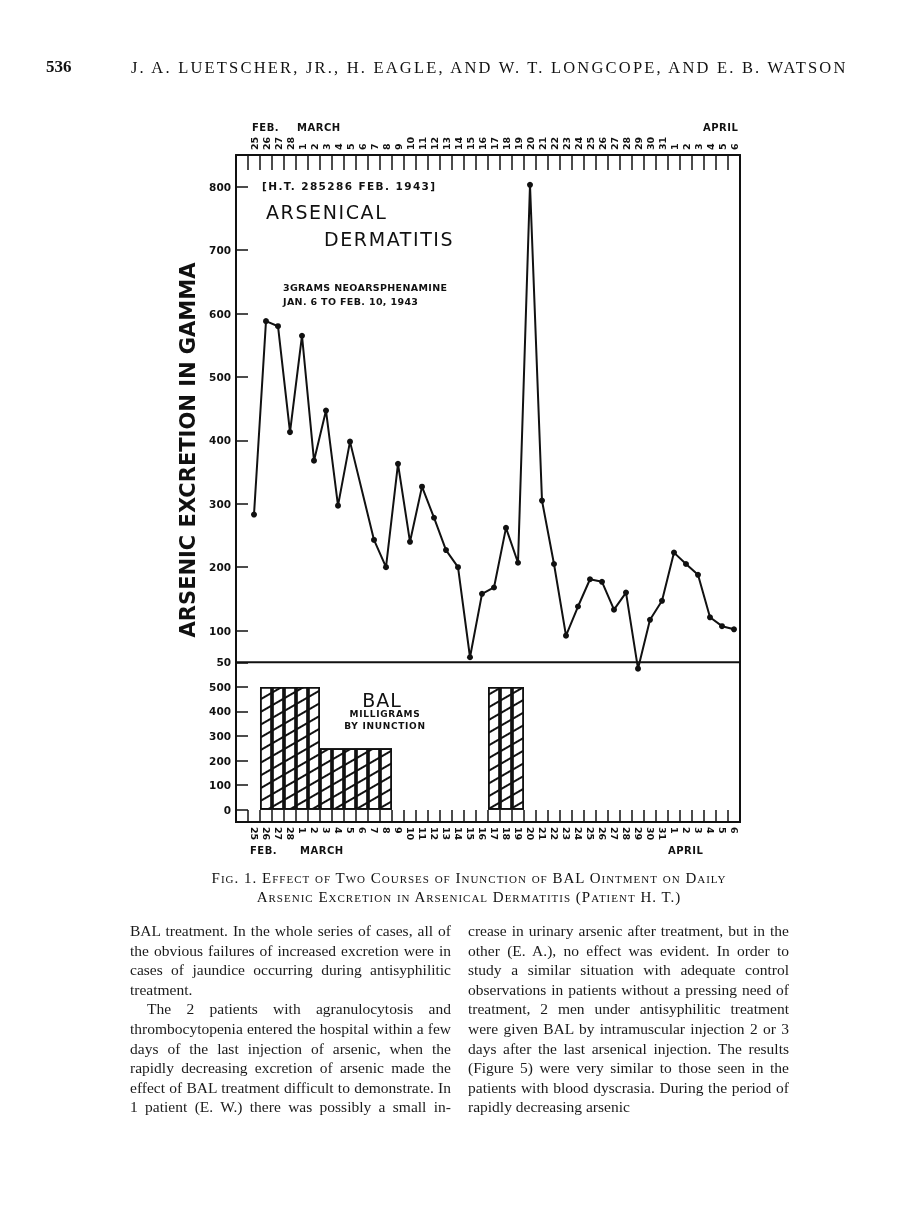 Image resolution: width=907 pixels, height=1228 pixels. I want to click on x-tick-label: 14, so click(458, 143).